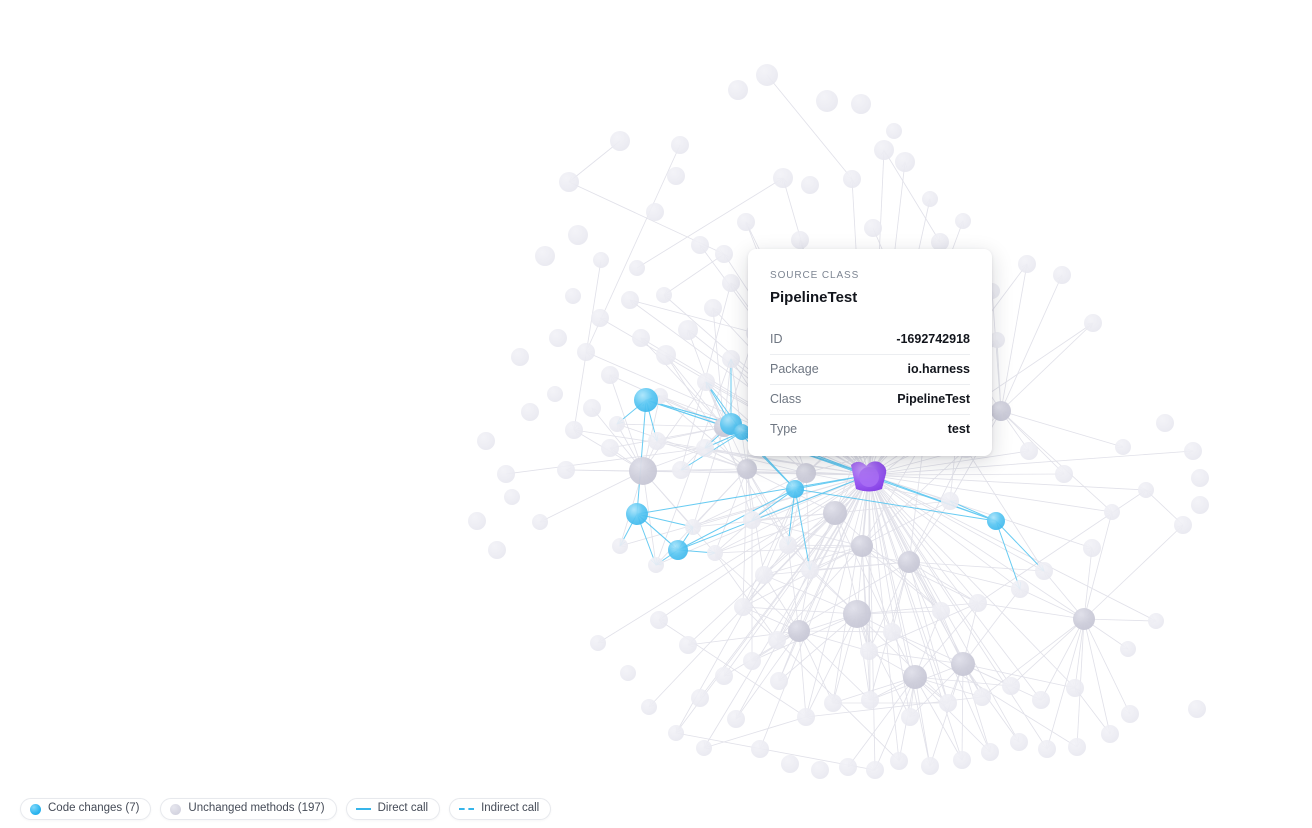  I want to click on legend-item: Direct call, so click(393, 809).